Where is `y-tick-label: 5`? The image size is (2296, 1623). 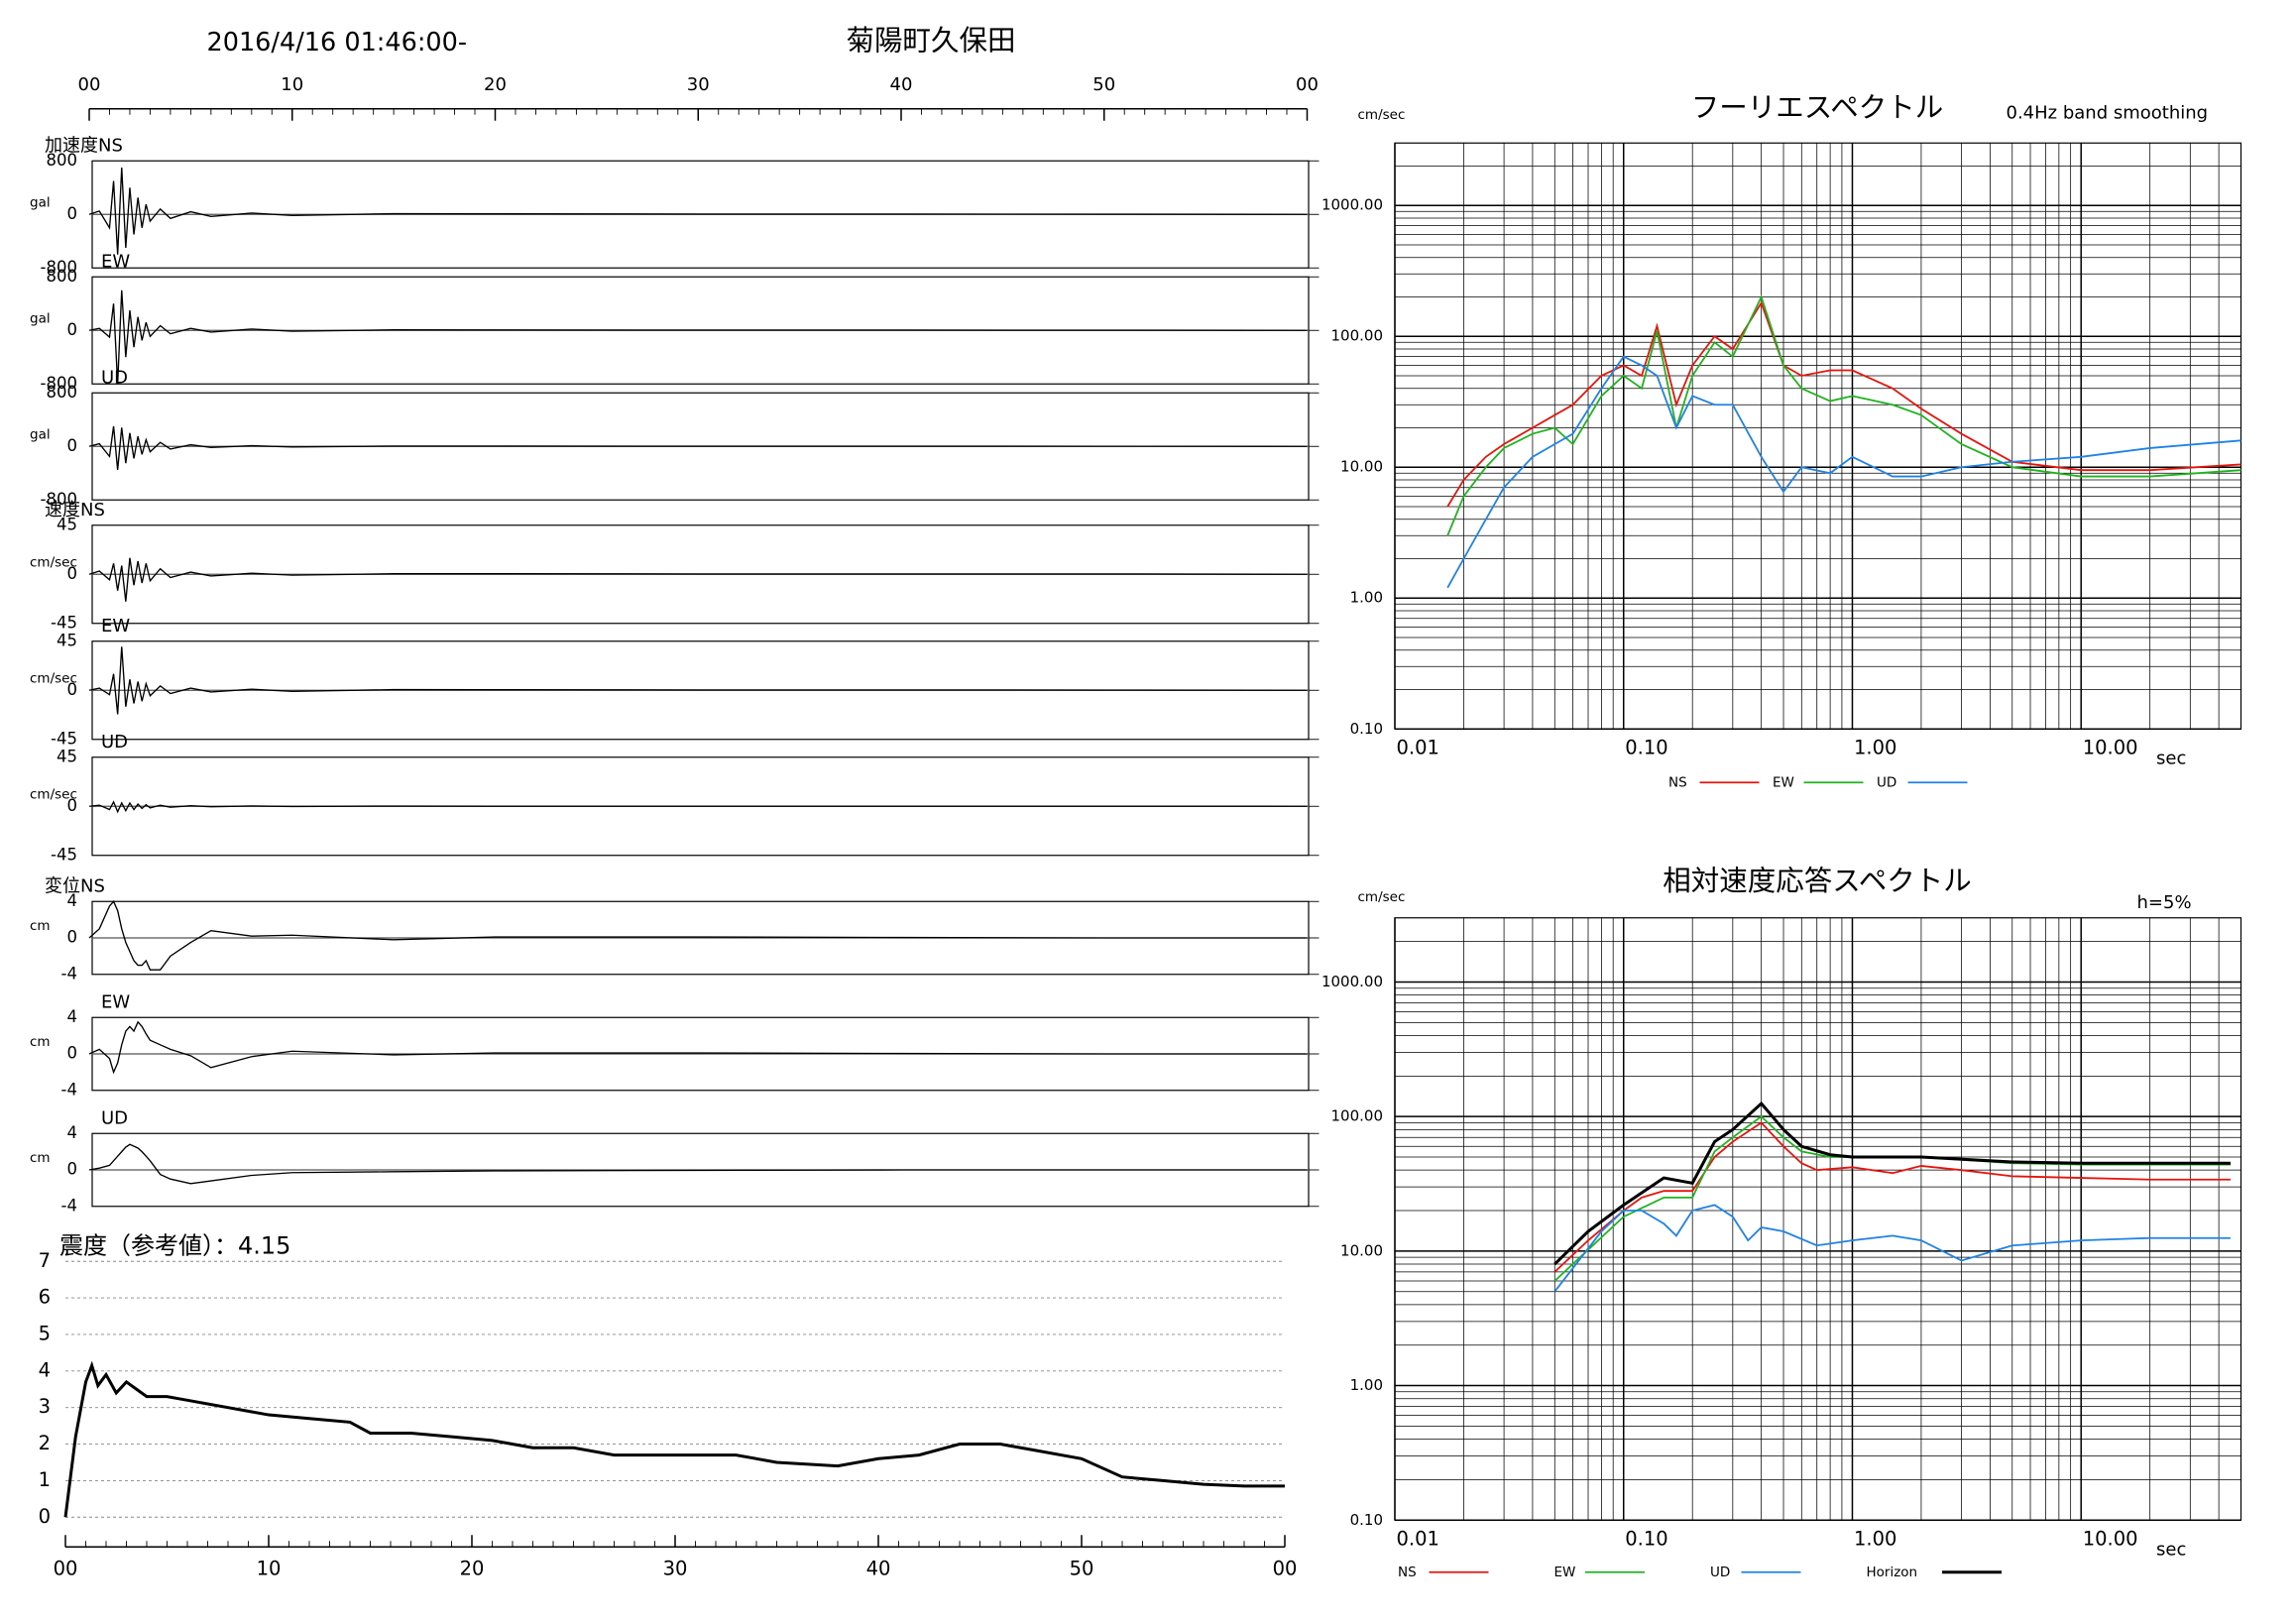 y-tick-label: 5 is located at coordinates (45, 1333).